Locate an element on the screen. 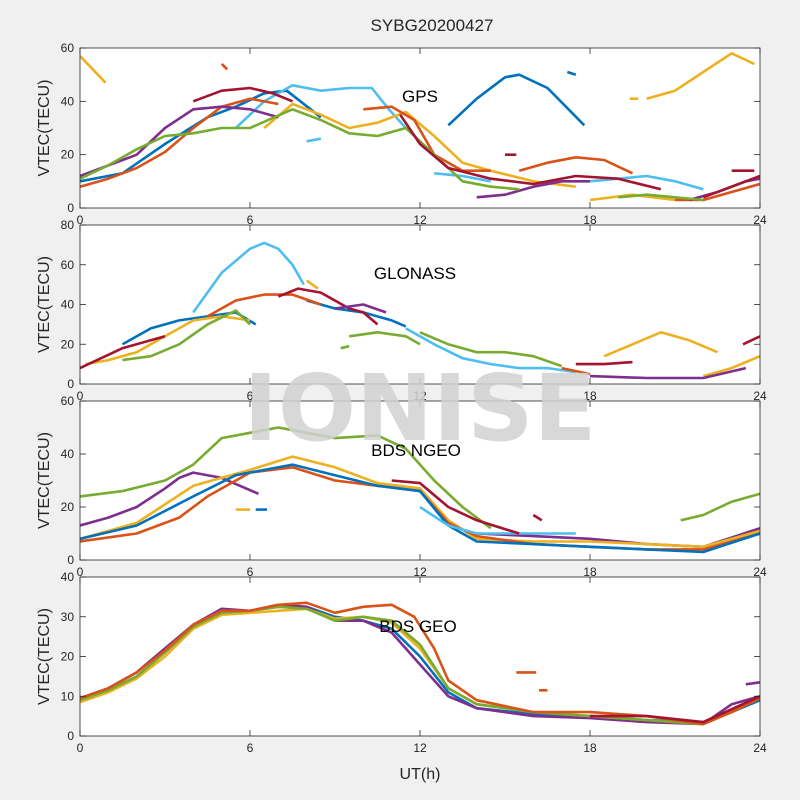 The height and width of the screenshot is (800, 800). panel-label: BDS GEO is located at coordinates (417, 626).